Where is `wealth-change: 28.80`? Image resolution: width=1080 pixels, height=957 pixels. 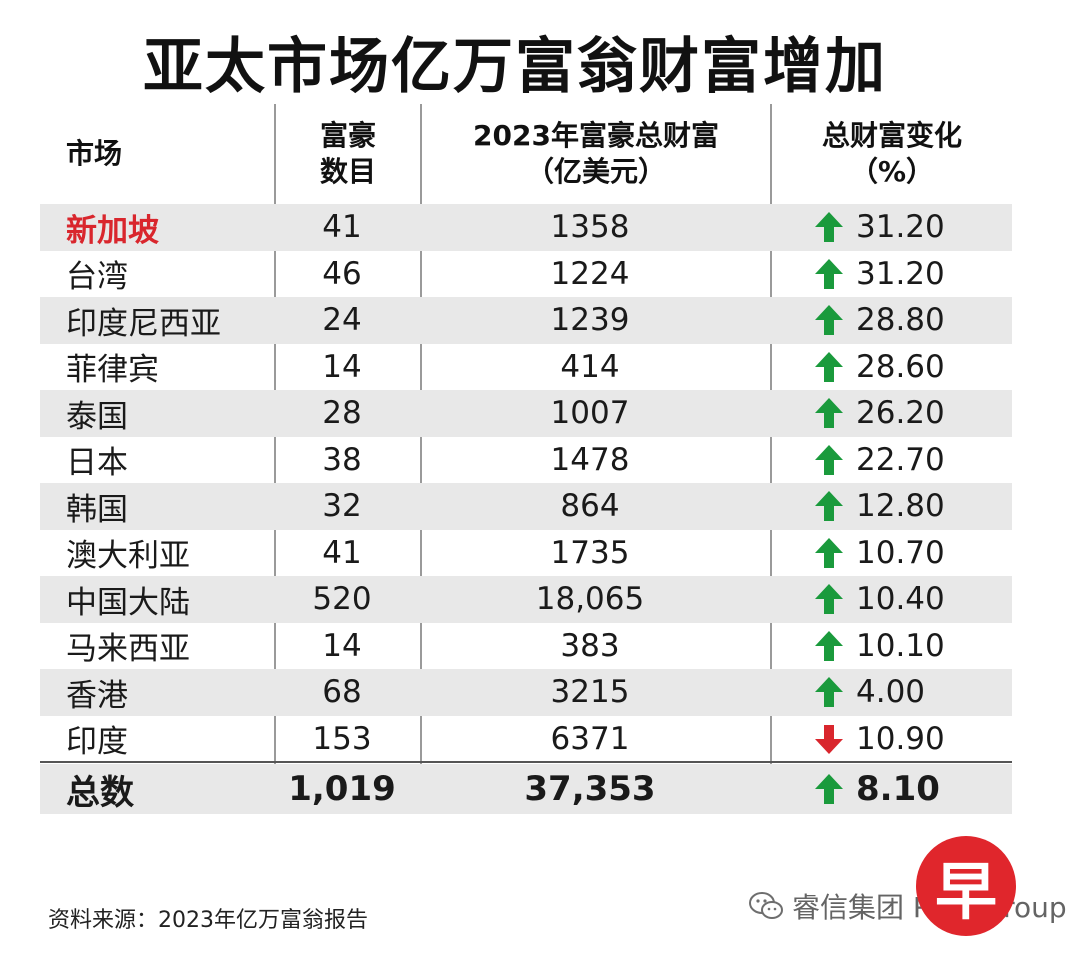
wealth-change: 28.80 is located at coordinates (894, 320).